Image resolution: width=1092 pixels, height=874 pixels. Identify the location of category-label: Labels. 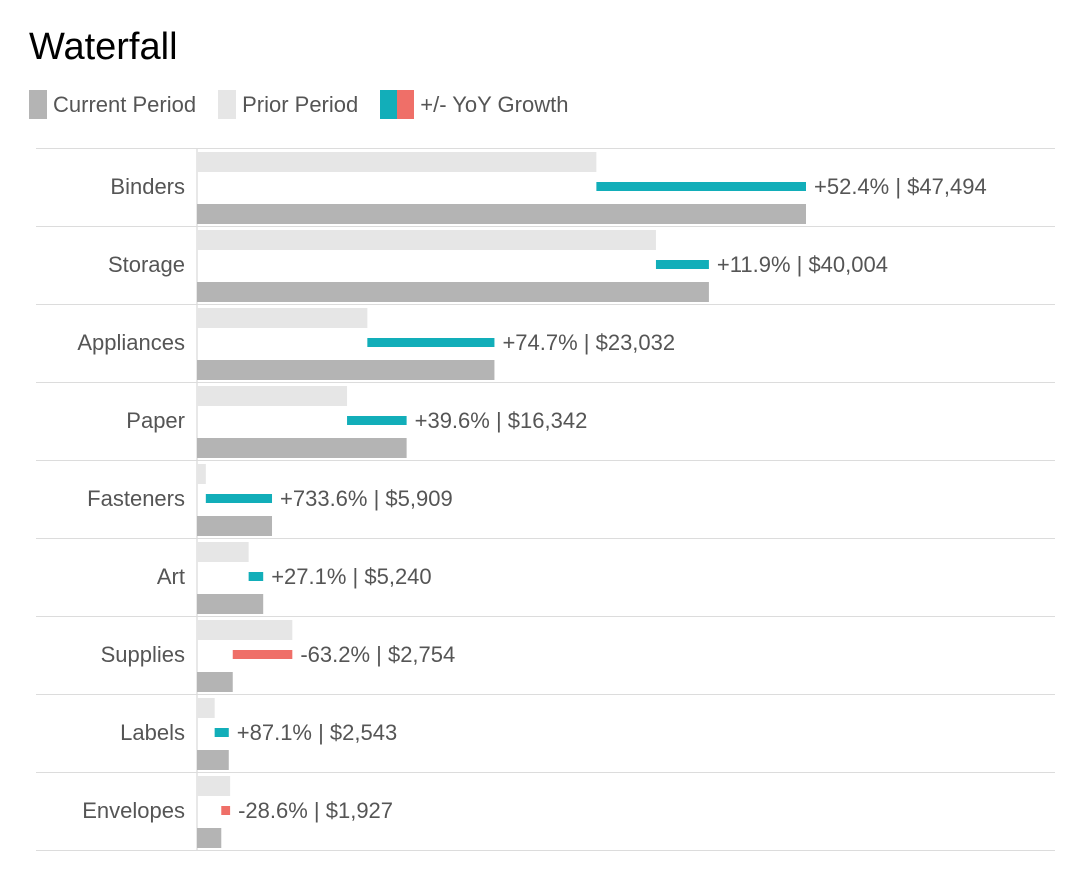
(152, 732).